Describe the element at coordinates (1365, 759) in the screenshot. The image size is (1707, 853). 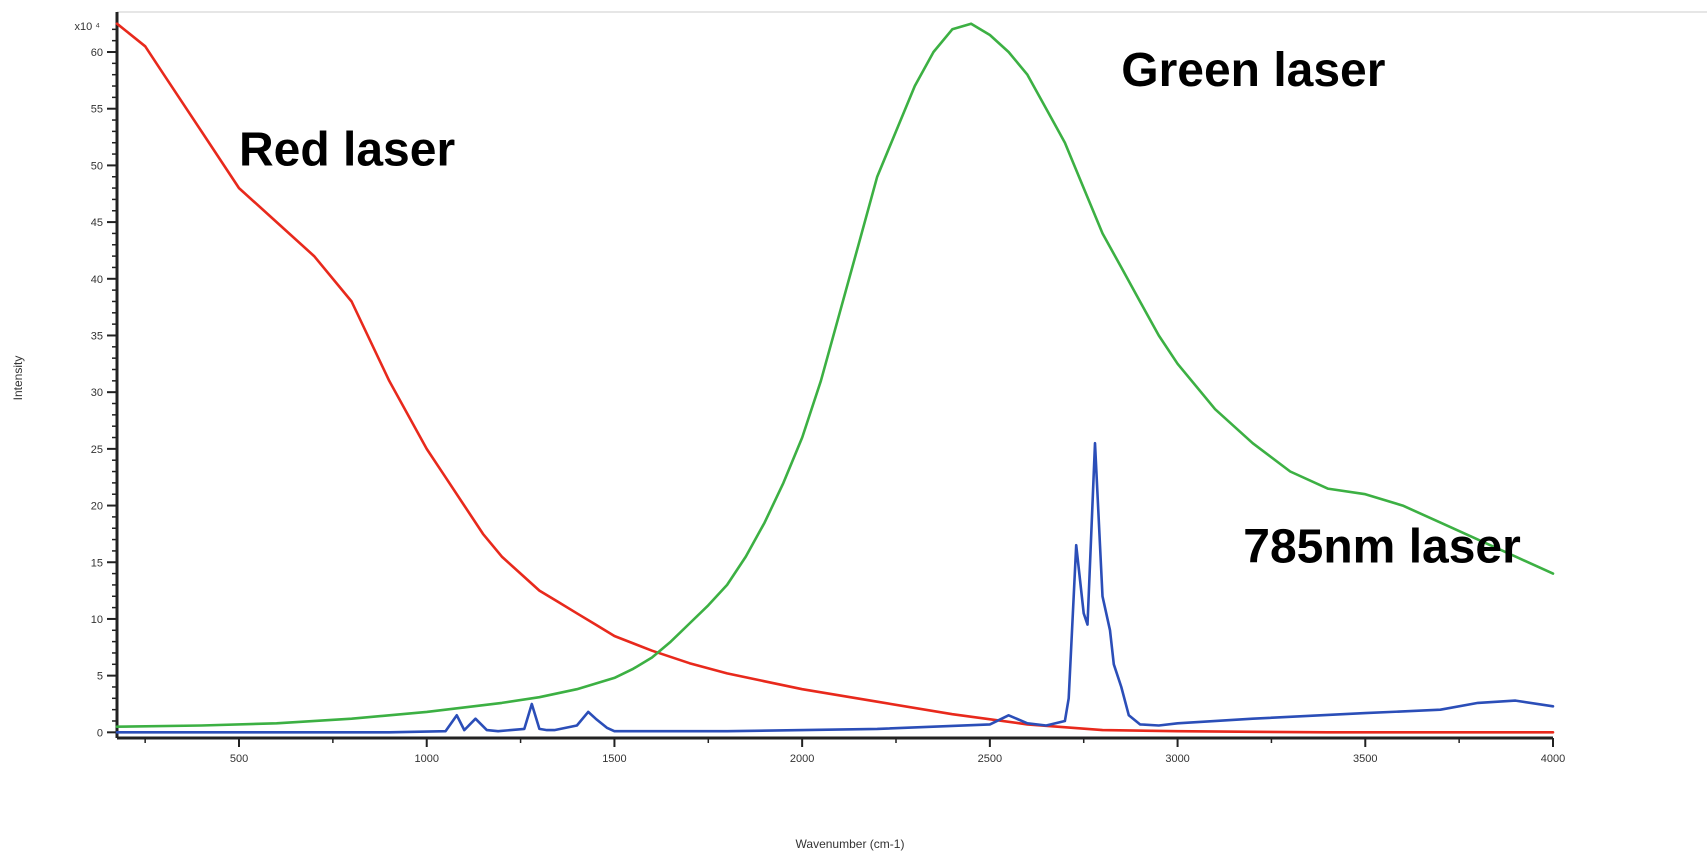
I see `x-tick-label: 3500` at that location.